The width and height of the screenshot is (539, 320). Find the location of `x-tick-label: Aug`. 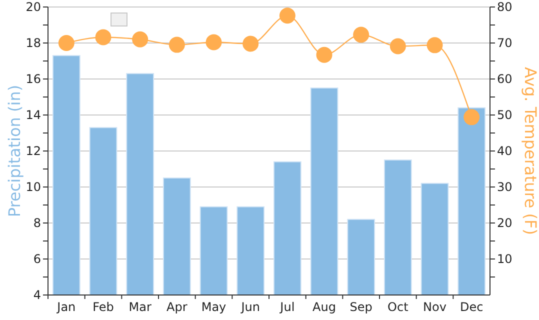

x-tick-label: Aug is located at coordinates (324, 307).